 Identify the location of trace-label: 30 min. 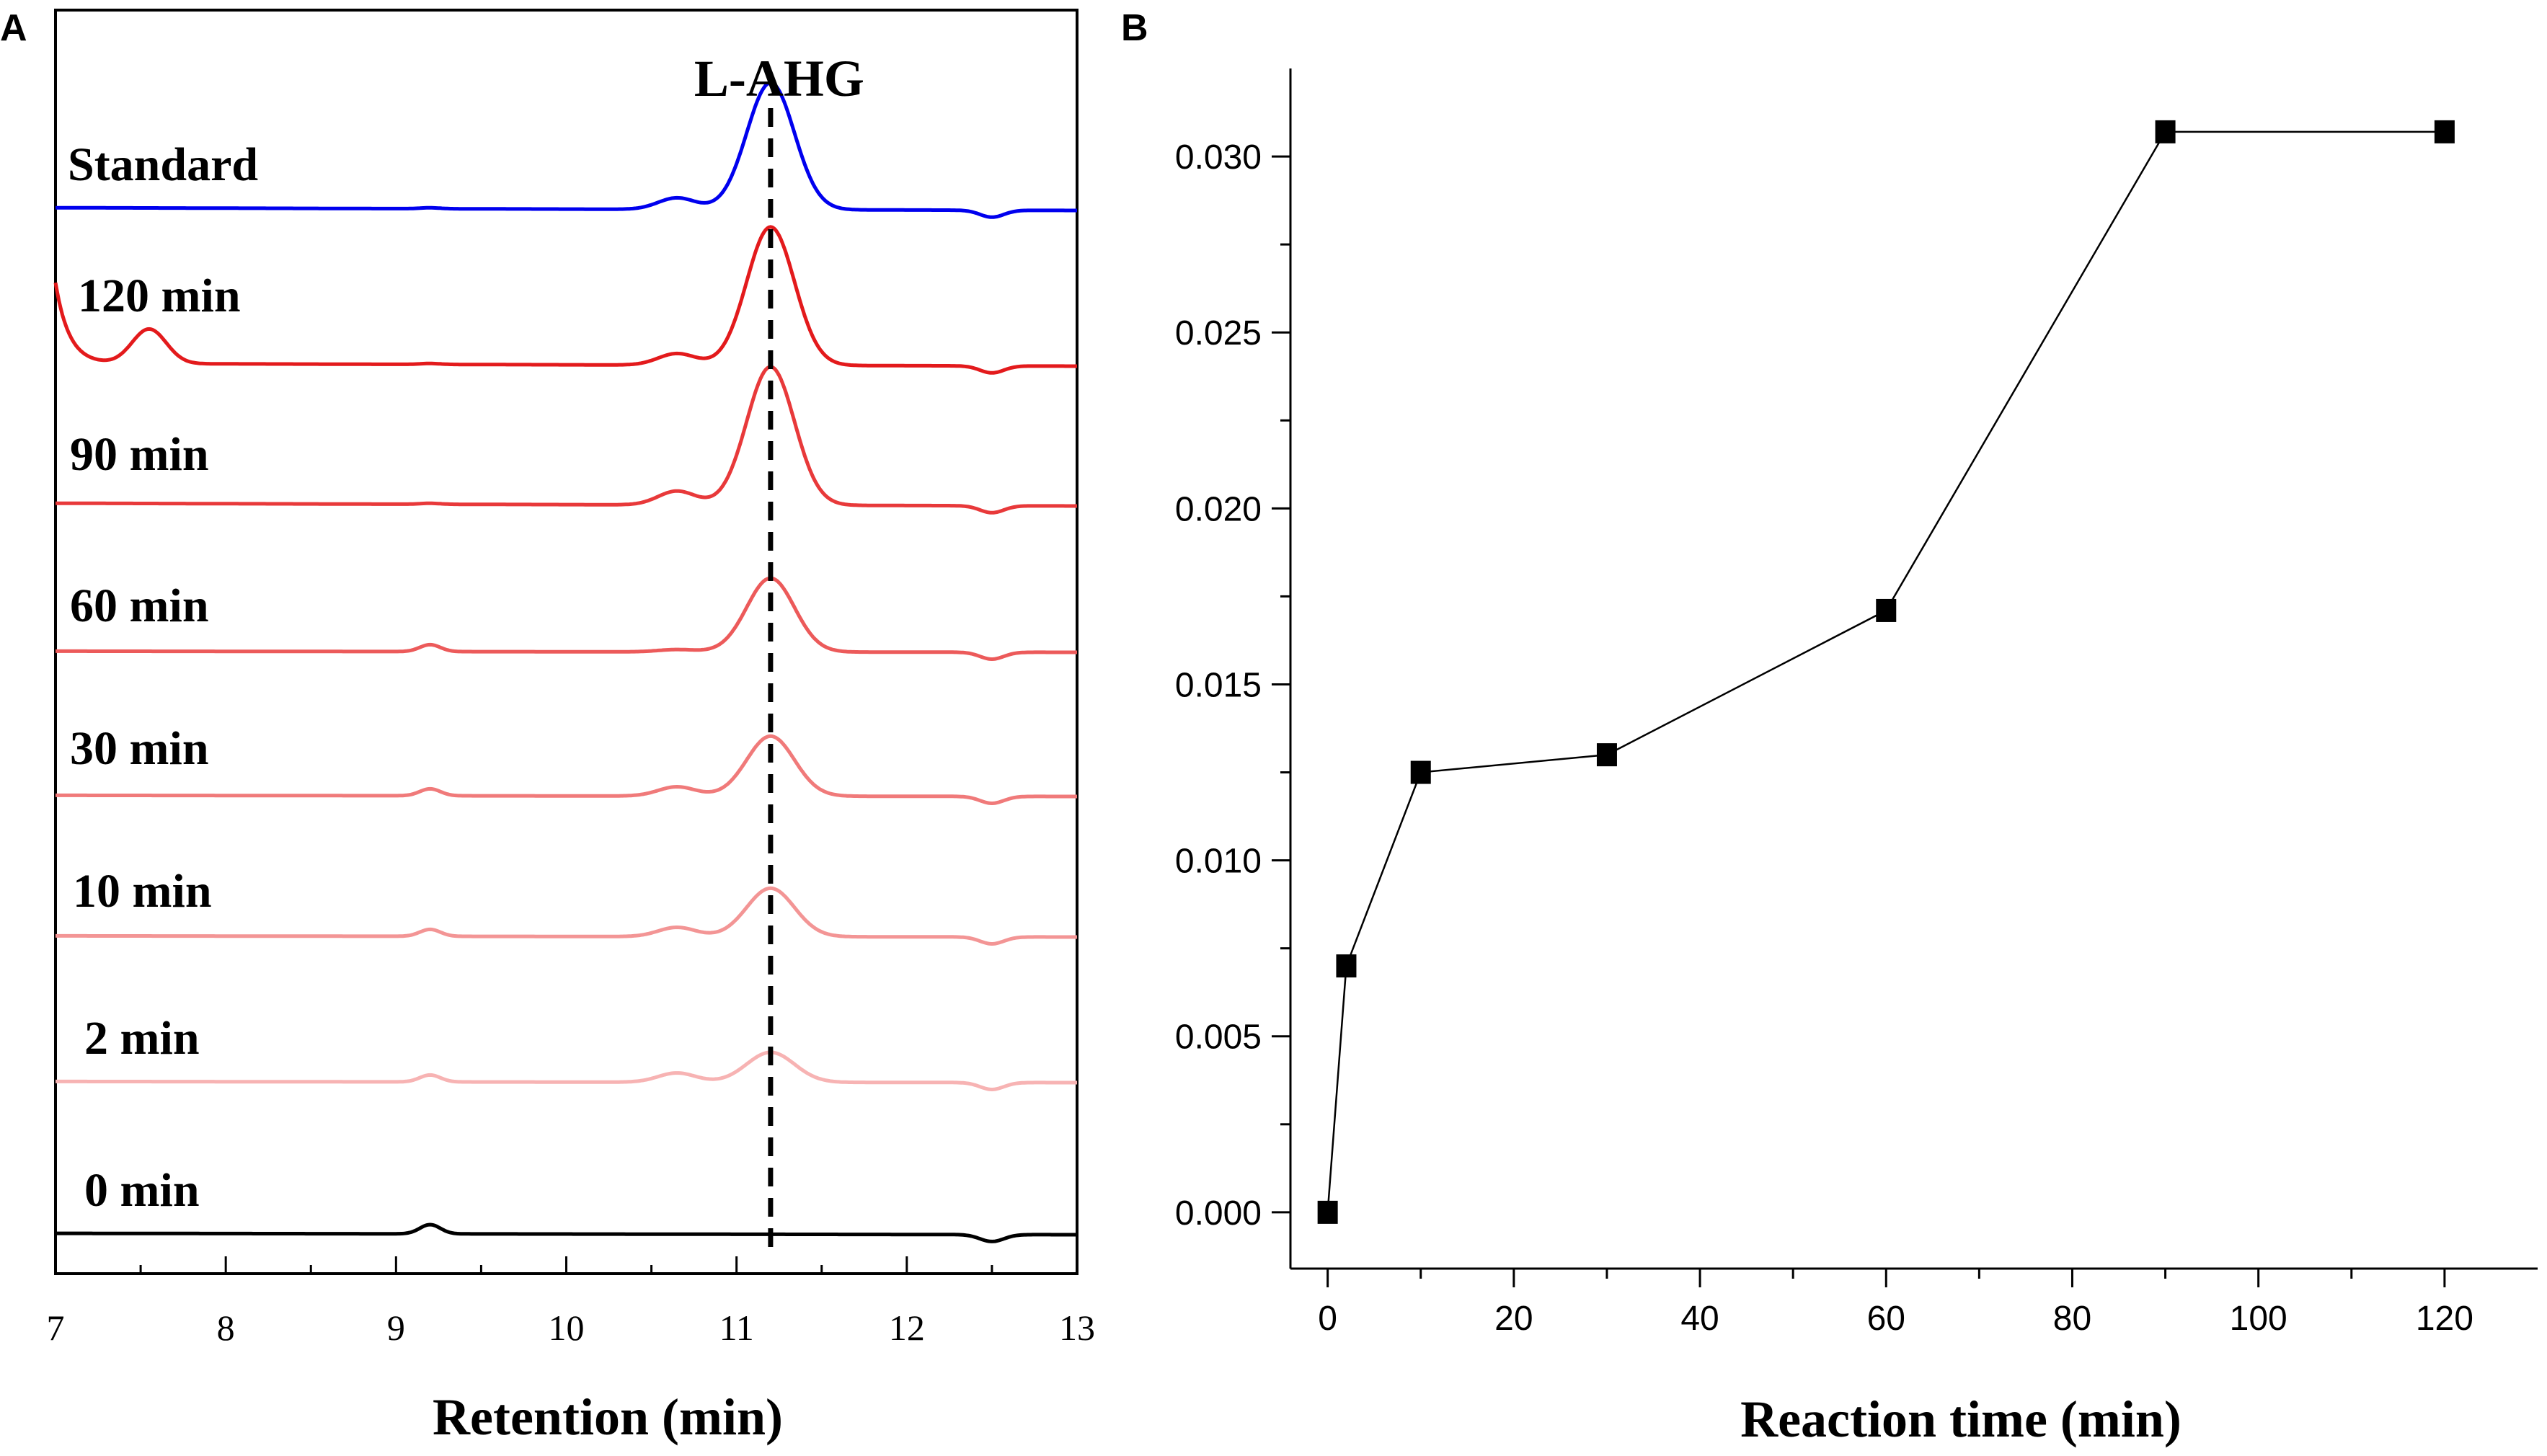
(139, 748).